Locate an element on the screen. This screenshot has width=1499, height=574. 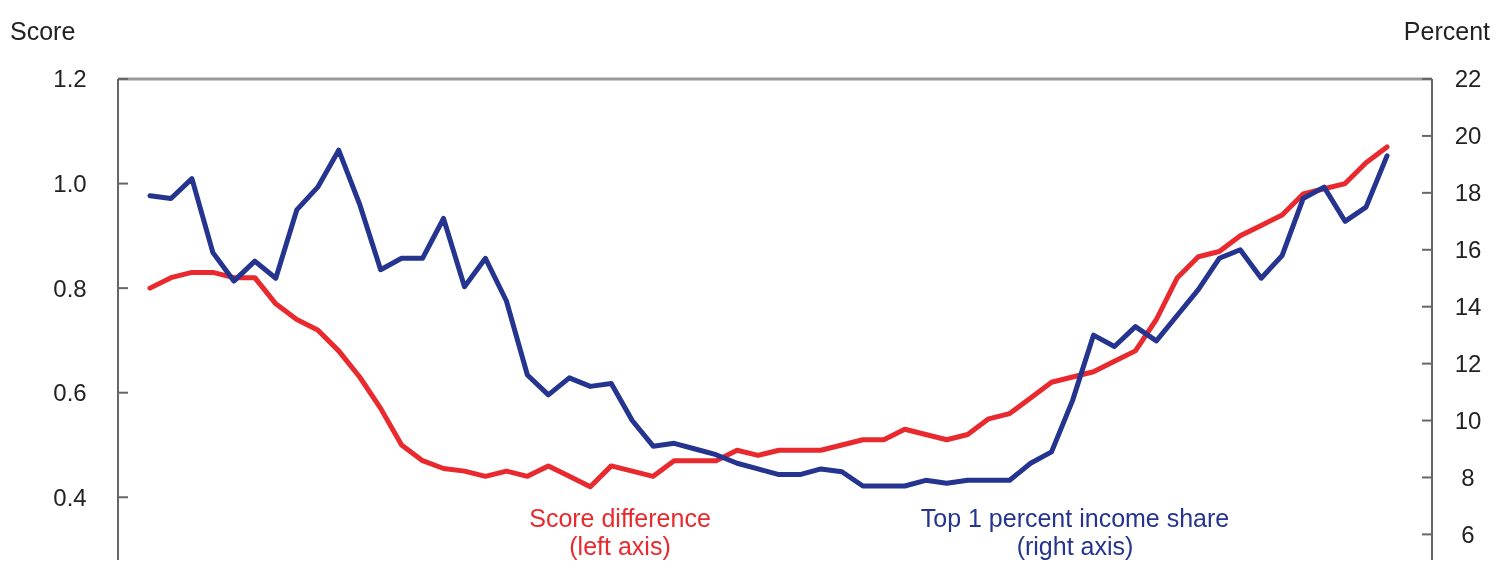
y2-tick-label: 18 is located at coordinates (1468, 193).